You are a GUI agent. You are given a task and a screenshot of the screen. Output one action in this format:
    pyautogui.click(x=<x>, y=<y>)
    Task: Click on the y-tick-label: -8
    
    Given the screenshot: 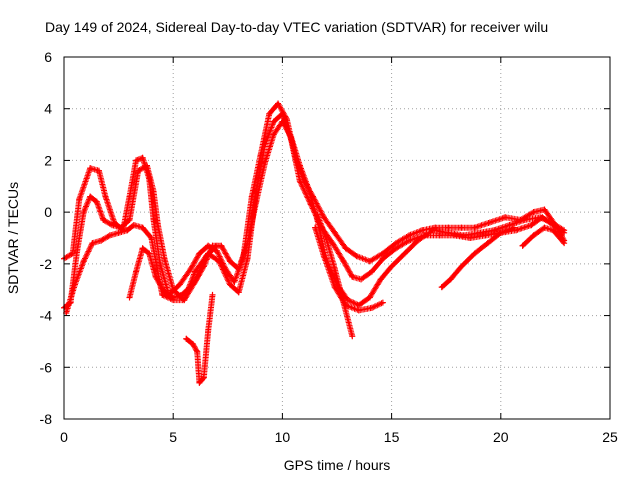 What is the action you would take?
    pyautogui.click(x=46, y=419)
    